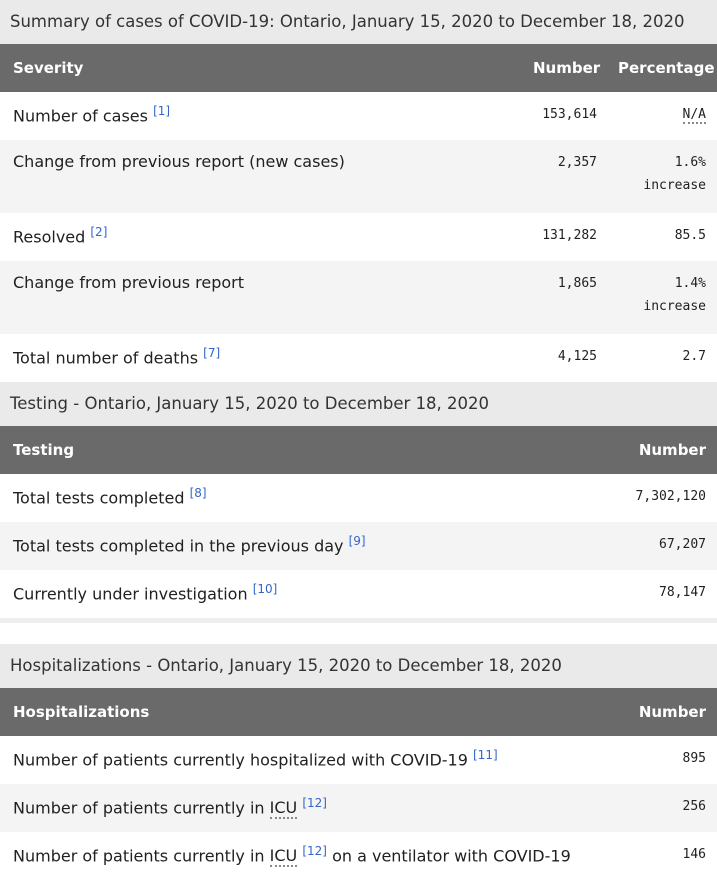 The image size is (717, 880). I want to click on row-label: Currently under investigation, so click(130, 594).